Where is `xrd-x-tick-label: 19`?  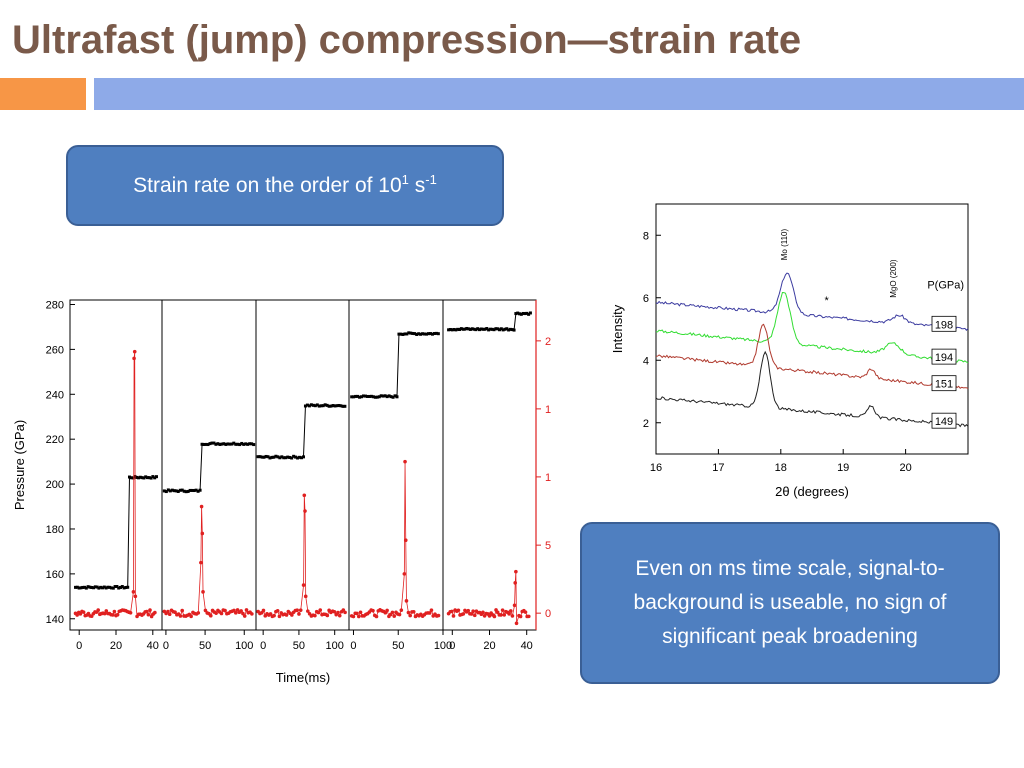 xrd-x-tick-label: 19 is located at coordinates (843, 468).